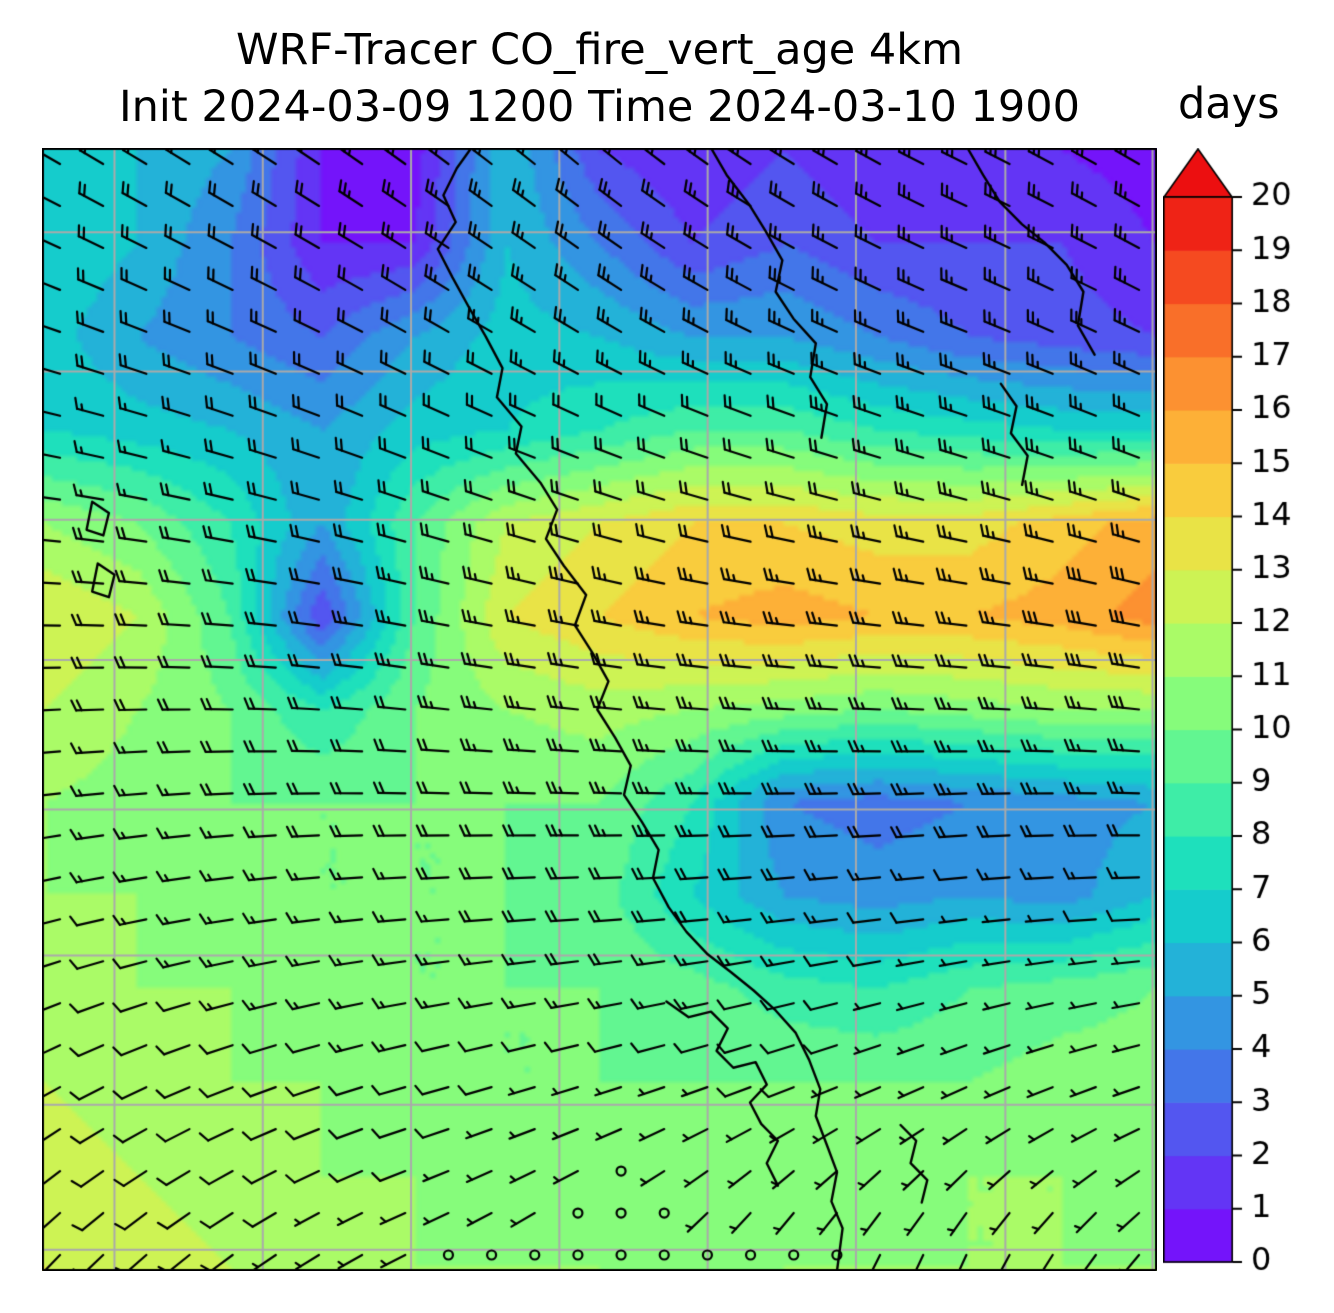  I want to click on colorbar, so click(1248, 709).